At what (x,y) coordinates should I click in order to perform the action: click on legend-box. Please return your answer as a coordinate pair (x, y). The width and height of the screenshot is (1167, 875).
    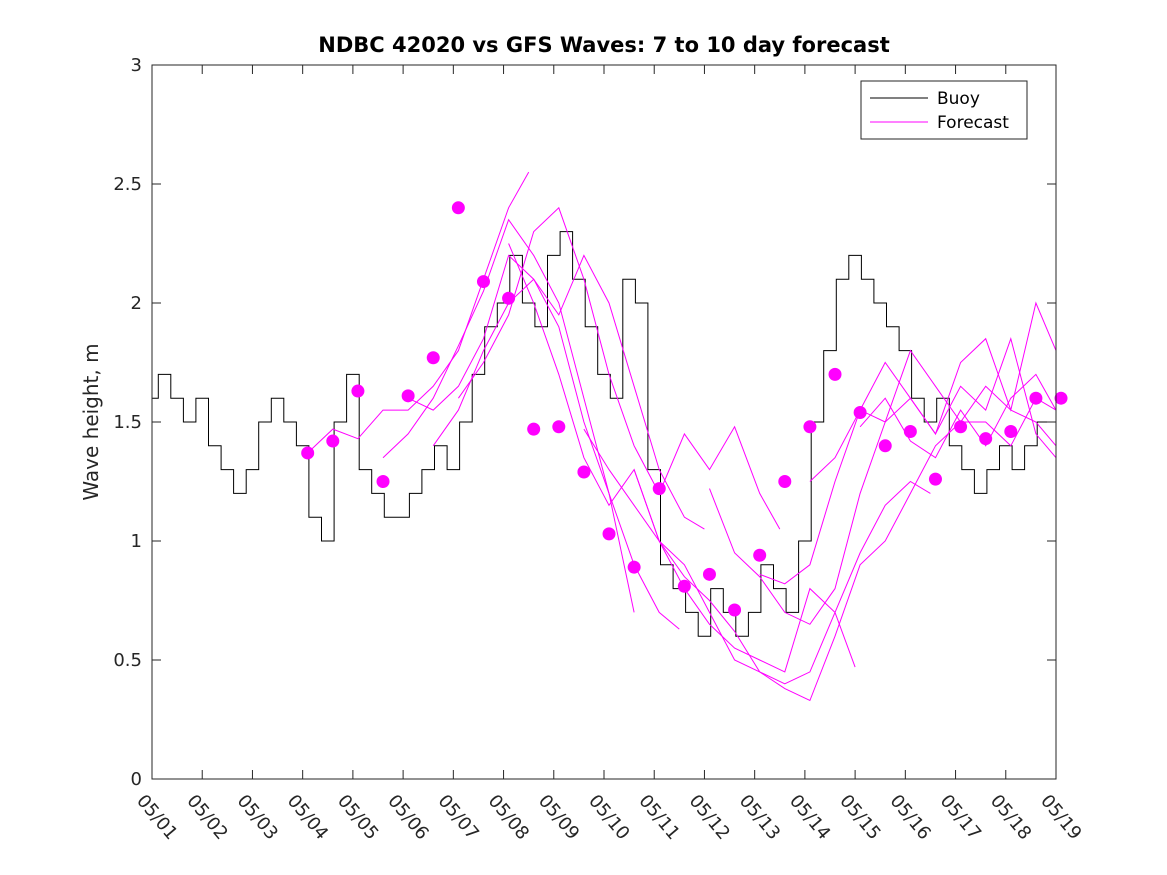
    Looking at the image, I should click on (944, 110).